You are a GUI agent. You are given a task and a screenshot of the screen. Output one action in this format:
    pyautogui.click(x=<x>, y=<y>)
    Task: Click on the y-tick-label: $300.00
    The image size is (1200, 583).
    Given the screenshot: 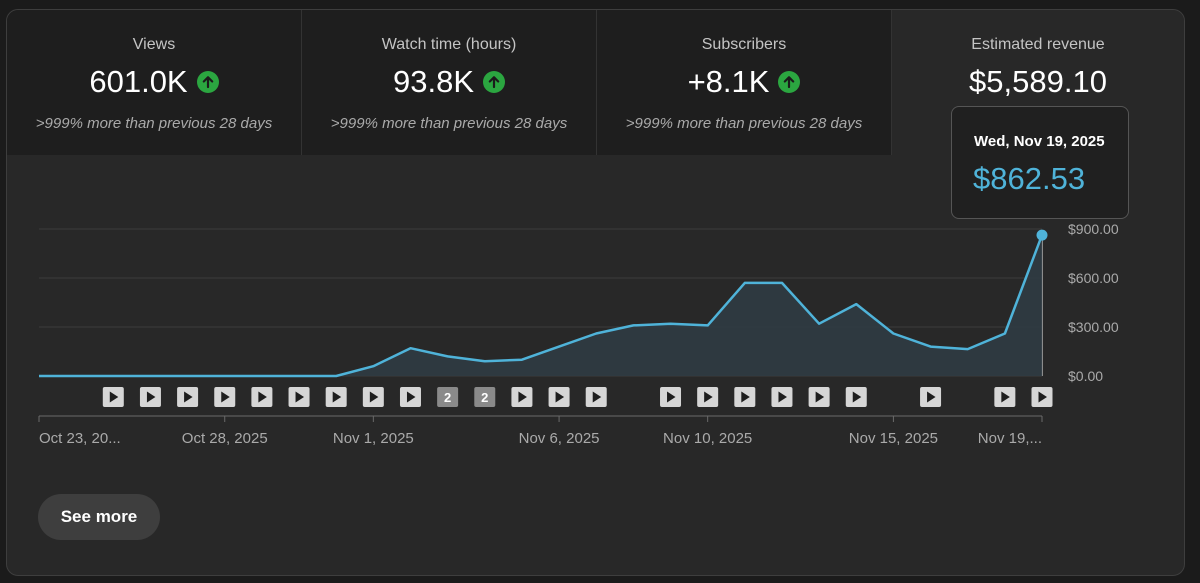 What is the action you would take?
    pyautogui.click(x=1093, y=327)
    